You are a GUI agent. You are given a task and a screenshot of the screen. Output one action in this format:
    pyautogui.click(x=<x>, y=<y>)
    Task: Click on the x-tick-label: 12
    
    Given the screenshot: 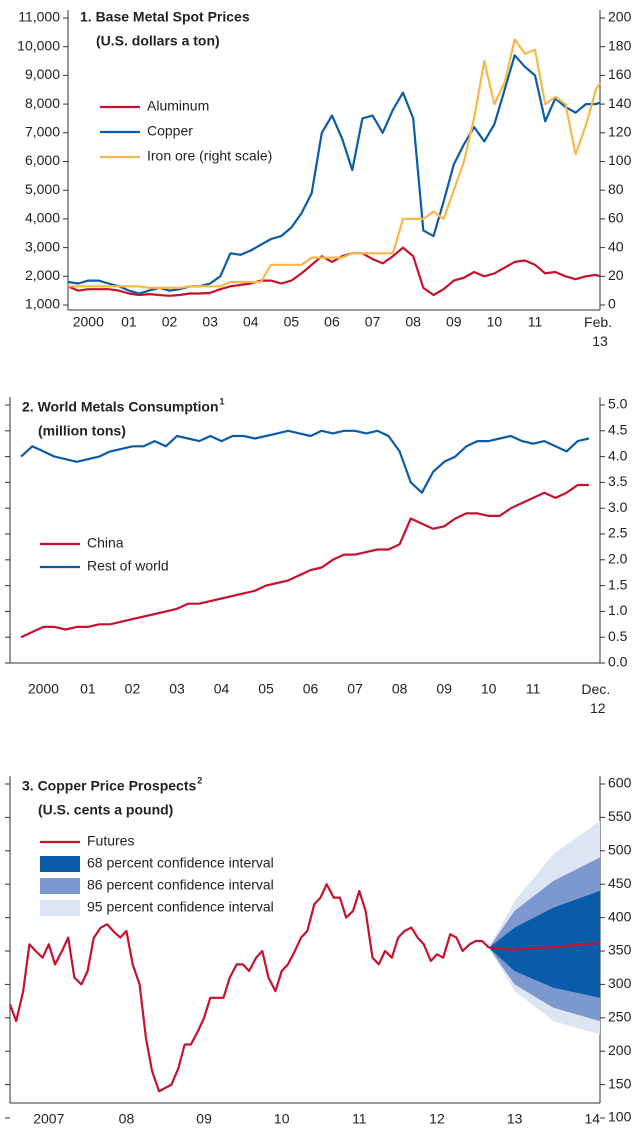 What is the action you would take?
    pyautogui.click(x=437, y=1119)
    